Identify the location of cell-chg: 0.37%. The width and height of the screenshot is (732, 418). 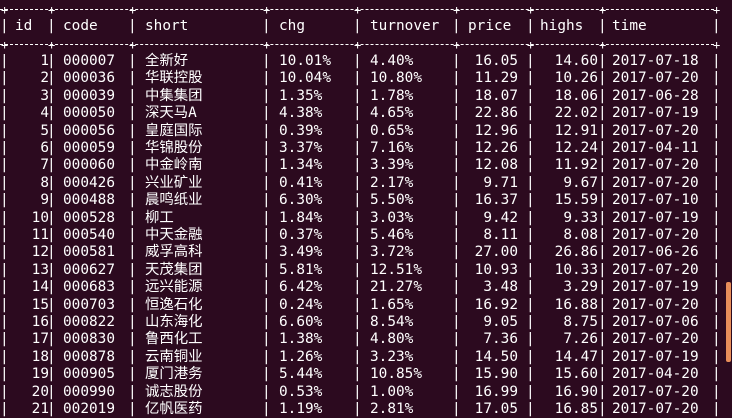
(301, 235).